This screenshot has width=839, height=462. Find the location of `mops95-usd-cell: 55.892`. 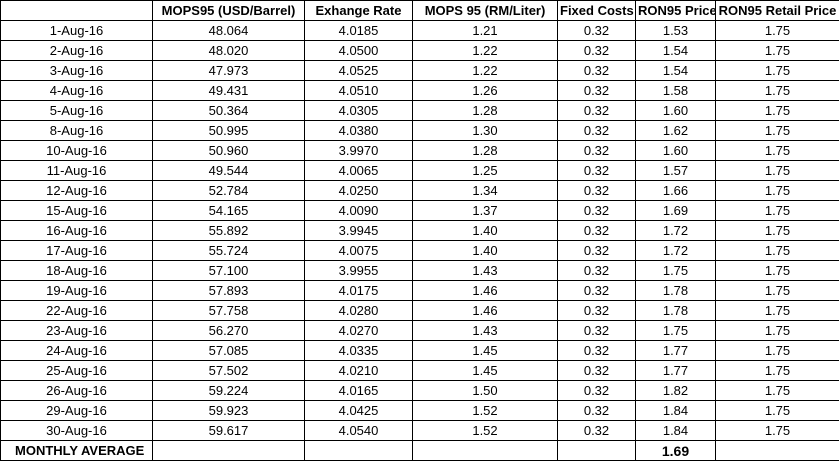

mops95-usd-cell: 55.892 is located at coordinates (228, 230).